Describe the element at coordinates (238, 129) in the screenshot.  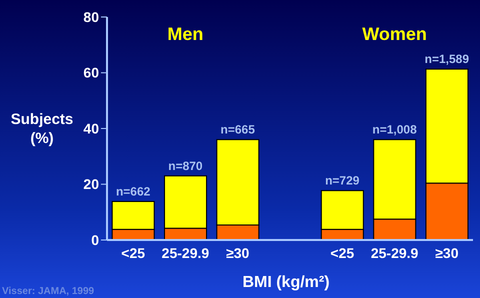
I see `annotation: n=665` at that location.